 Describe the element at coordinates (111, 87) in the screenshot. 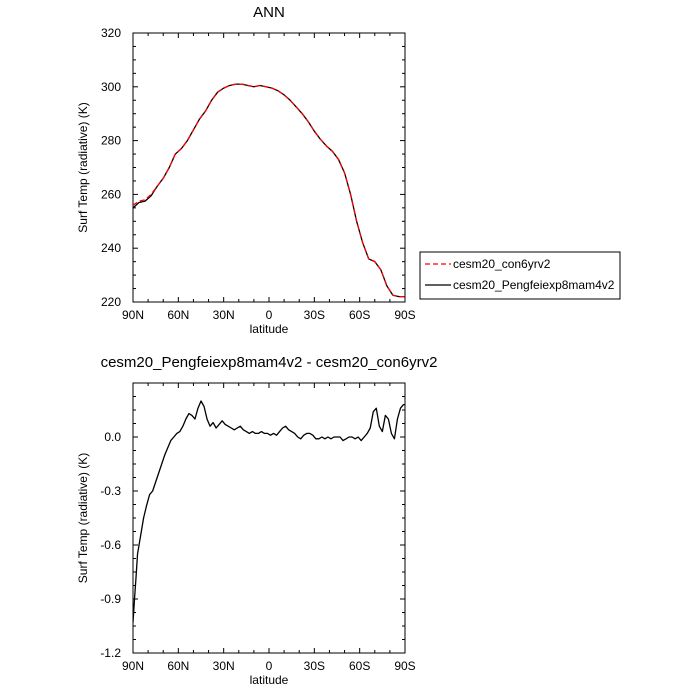

I see `top-y-tick-label: 300` at that location.